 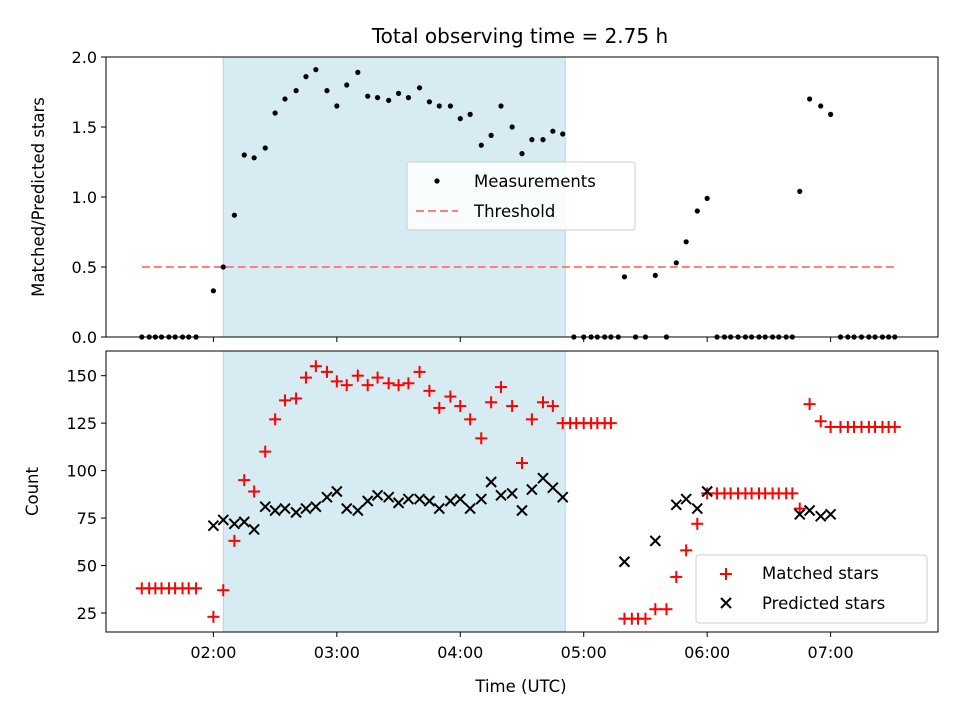 I want to click on legend-matched-marker, so click(x=726, y=574).